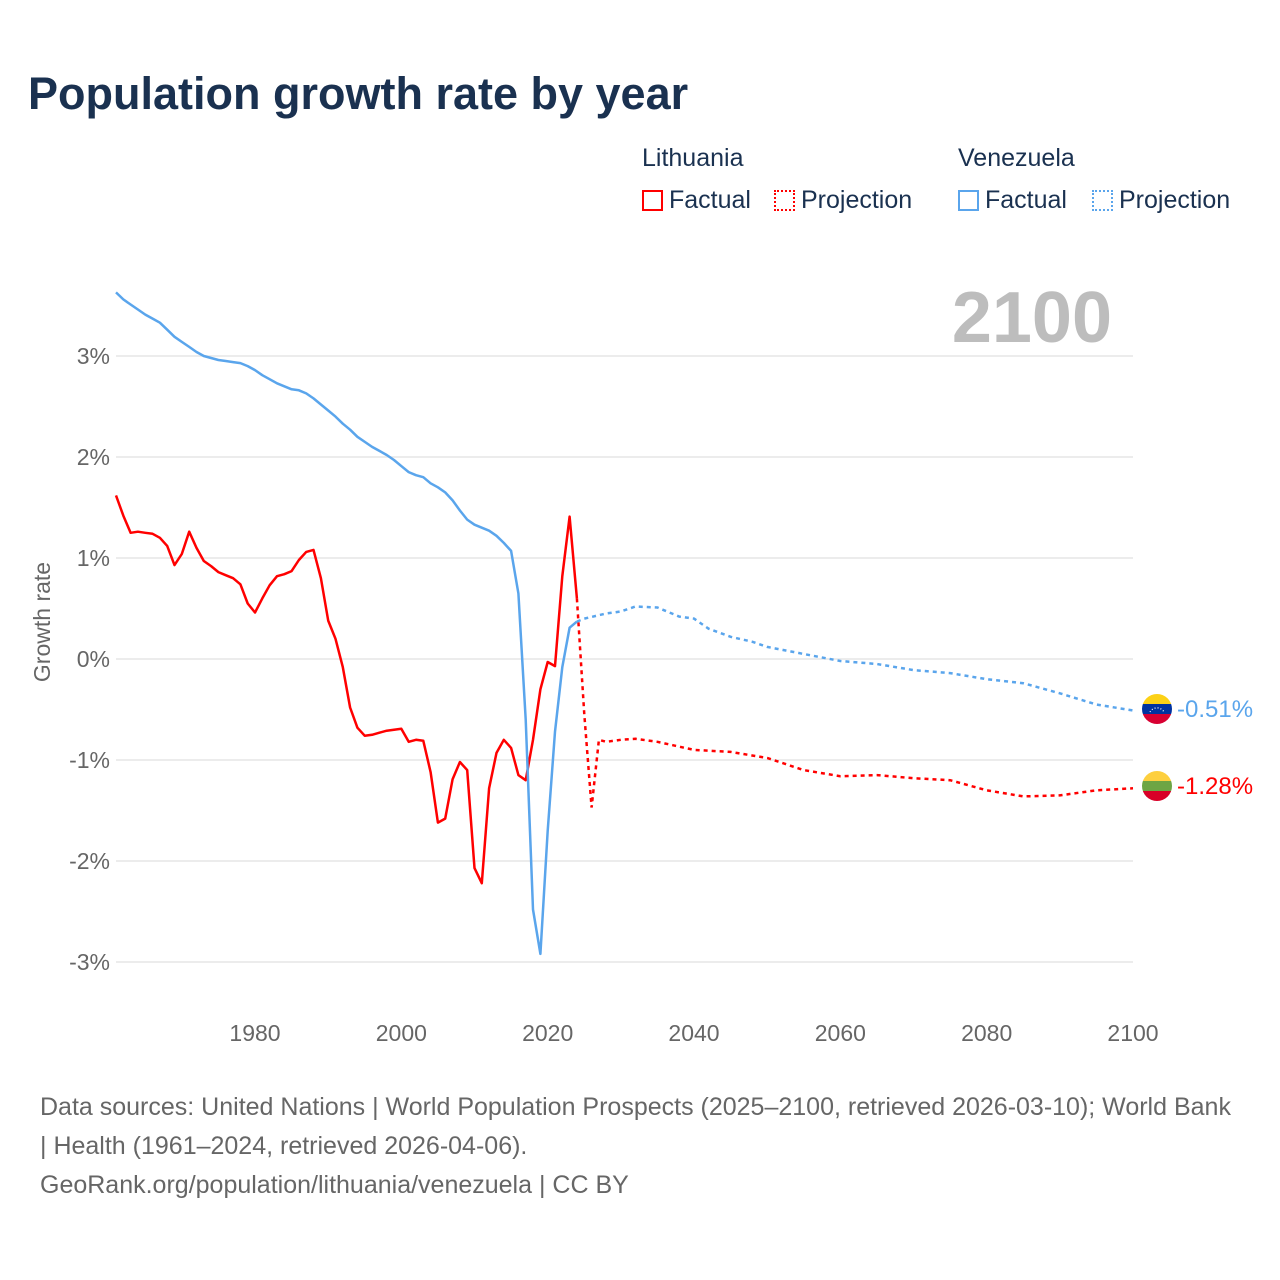 The image size is (1280, 1280). Describe the element at coordinates (401, 1033) in the screenshot. I see `x-tick-label: 2000` at that location.